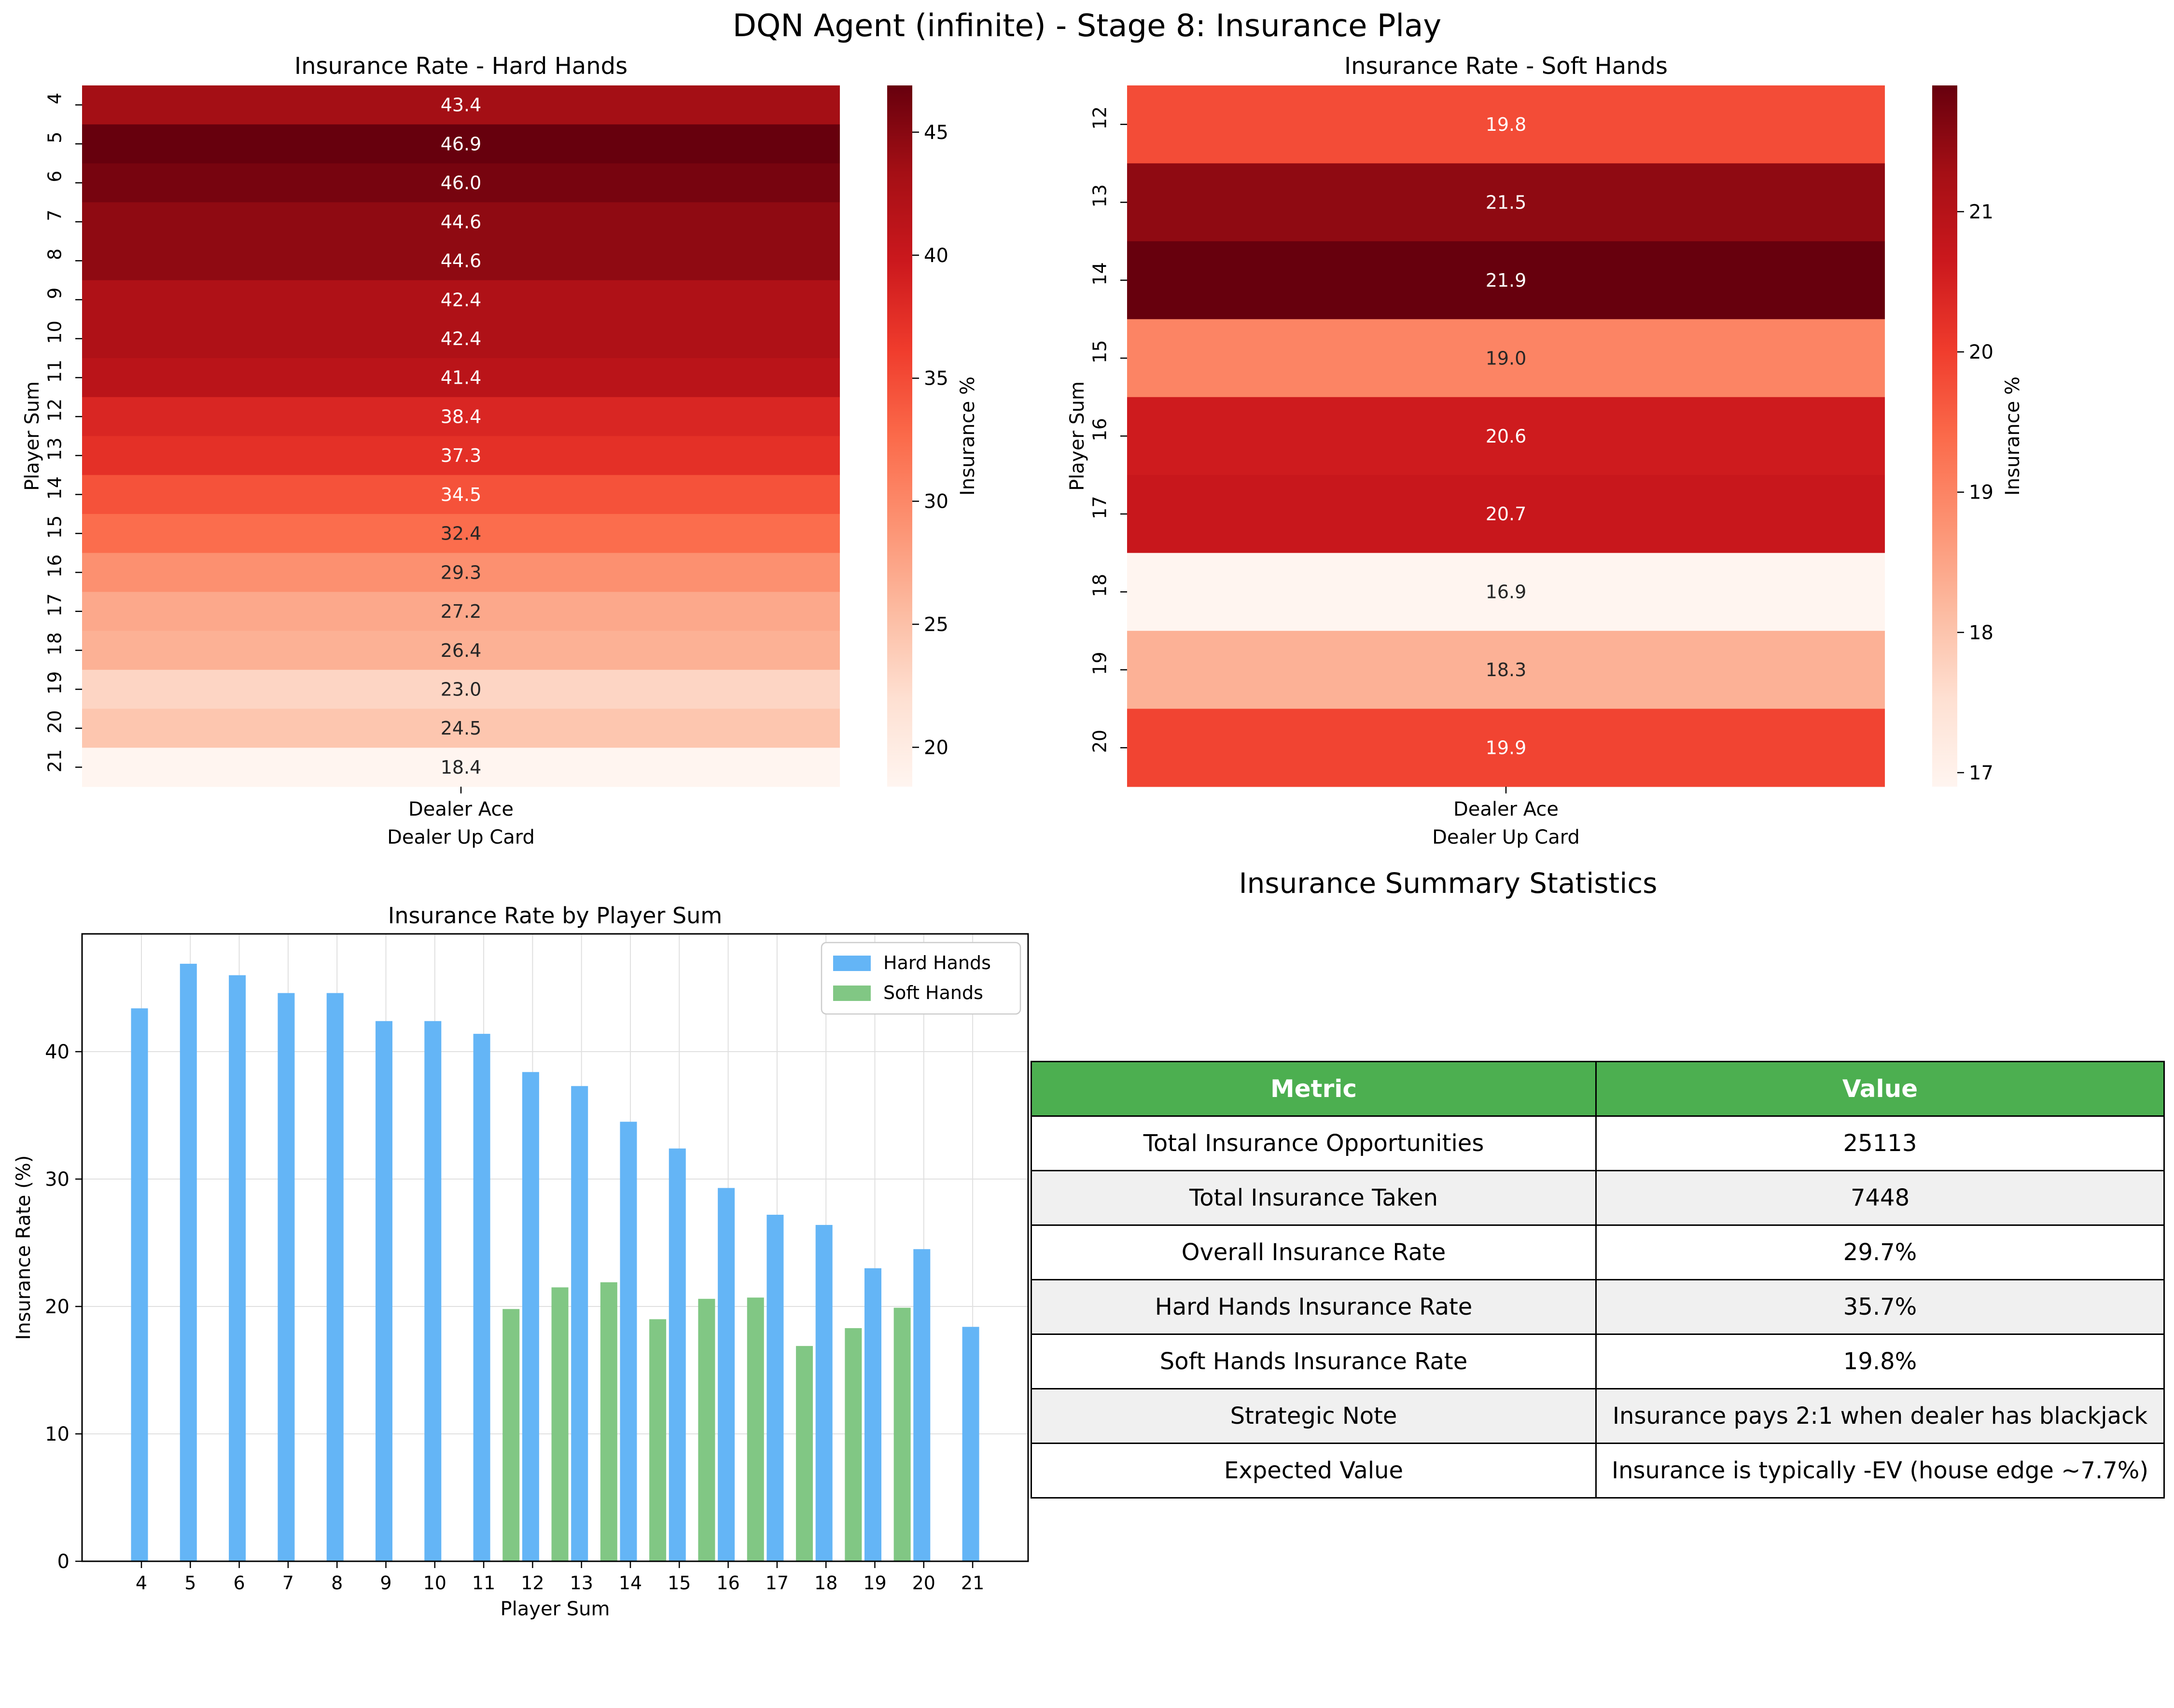 Image resolution: width=2174 pixels, height=1708 pixels. What do you see at coordinates (1880, 1252) in the screenshot?
I see `table-cell-value: 29.7%` at bounding box center [1880, 1252].